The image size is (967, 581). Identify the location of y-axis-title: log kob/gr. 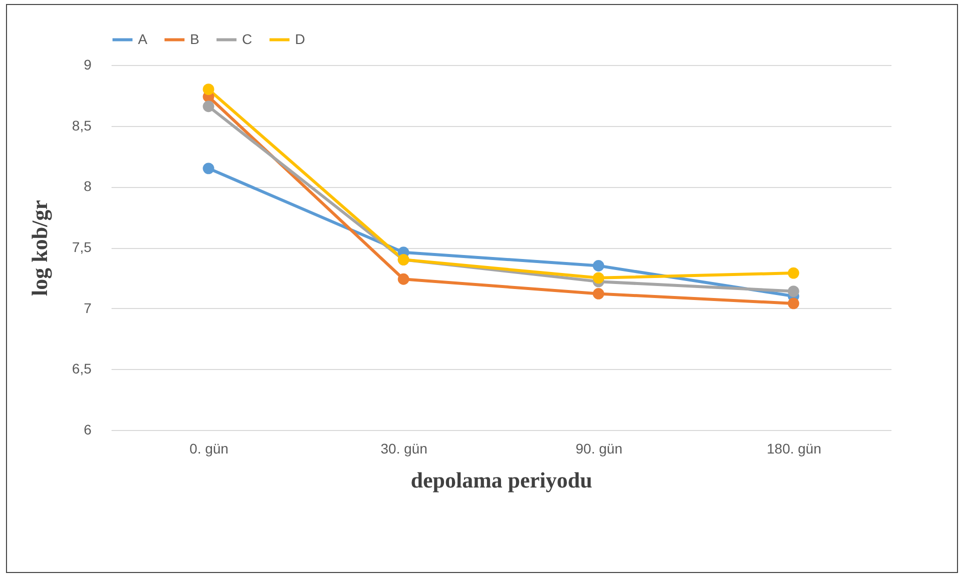
(39, 248).